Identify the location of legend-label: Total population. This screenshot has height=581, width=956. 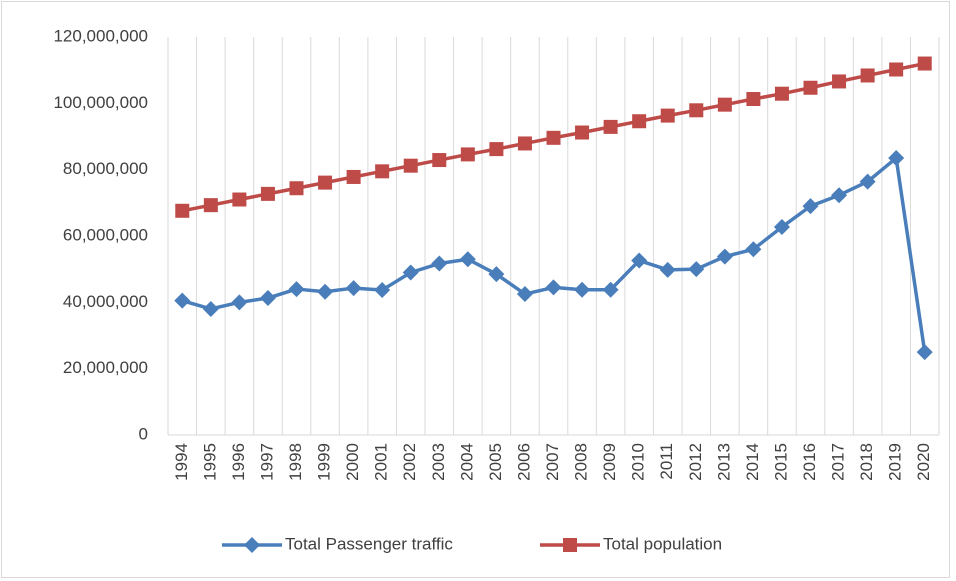
(662, 543).